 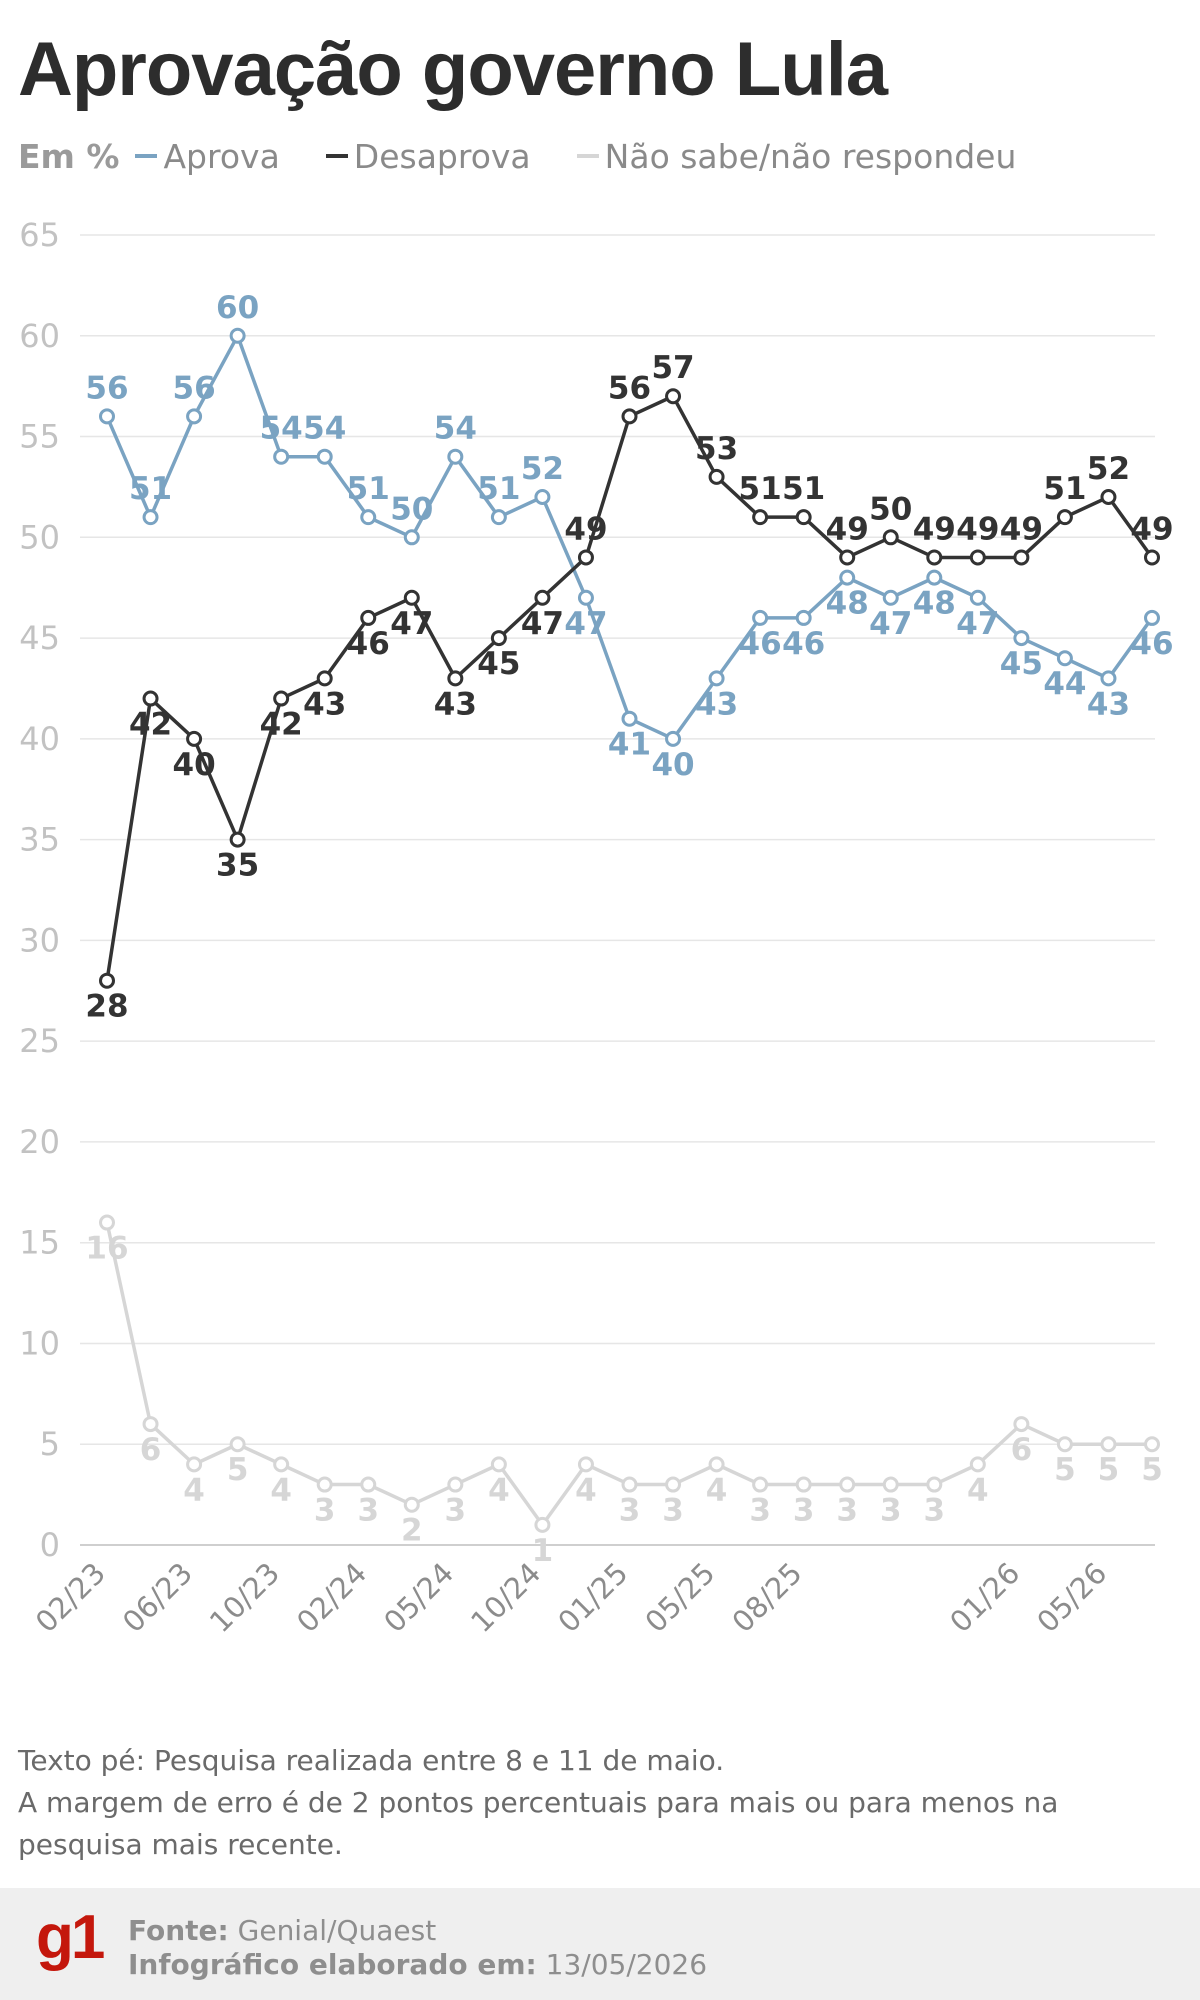 What do you see at coordinates (766, 1595) in the screenshot?
I see `x-tick-label: 08/25` at bounding box center [766, 1595].